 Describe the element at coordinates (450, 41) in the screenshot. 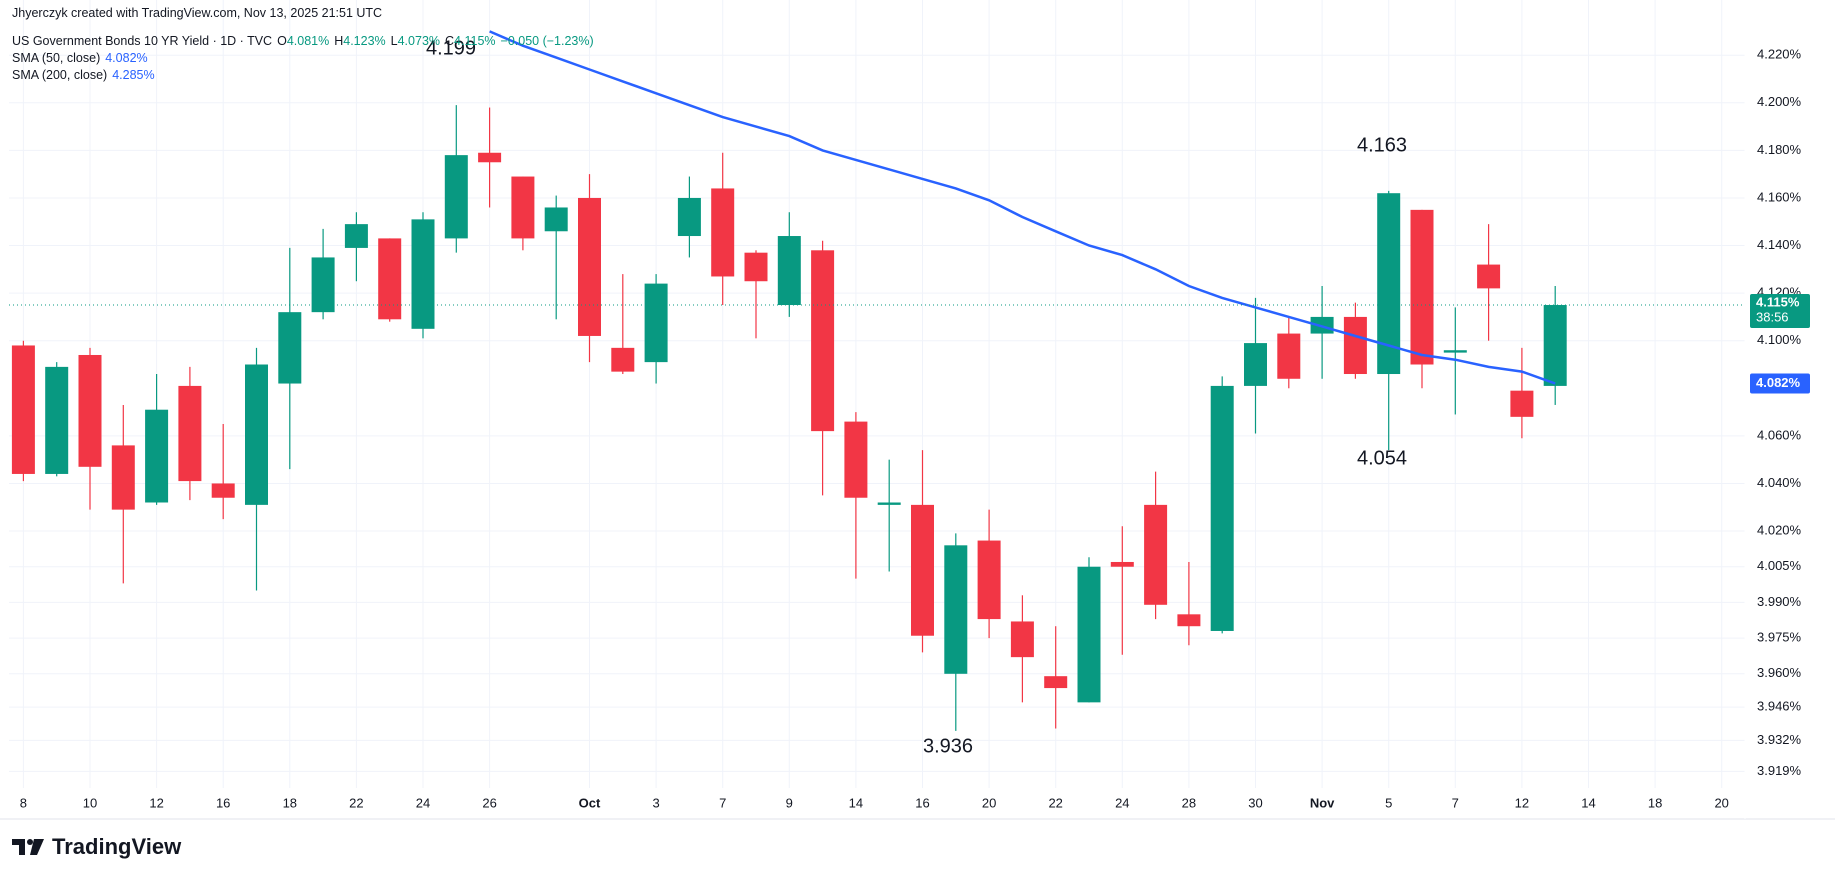

I see `c: C` at that location.